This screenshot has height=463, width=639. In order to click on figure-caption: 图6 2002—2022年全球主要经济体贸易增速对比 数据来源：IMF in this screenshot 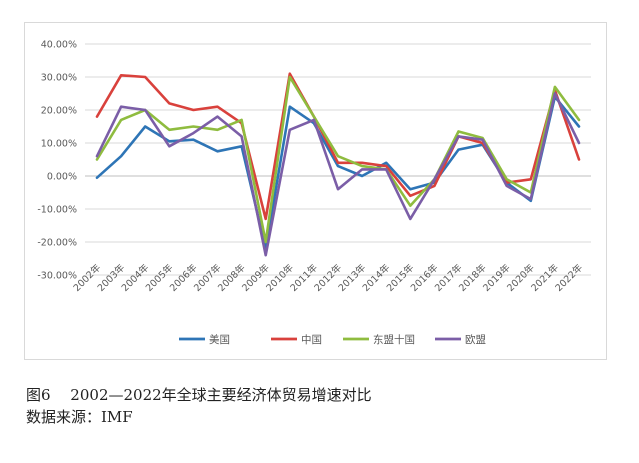, I will do `click(199, 406)`.